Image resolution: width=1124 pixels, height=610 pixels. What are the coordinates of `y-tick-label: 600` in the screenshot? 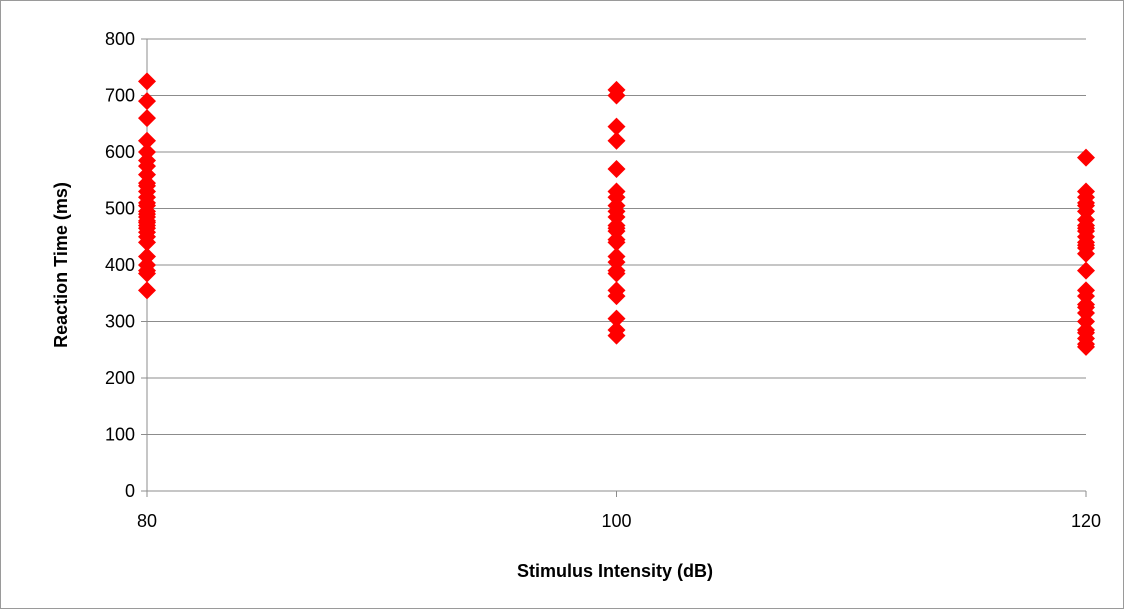 It's located at (120, 152).